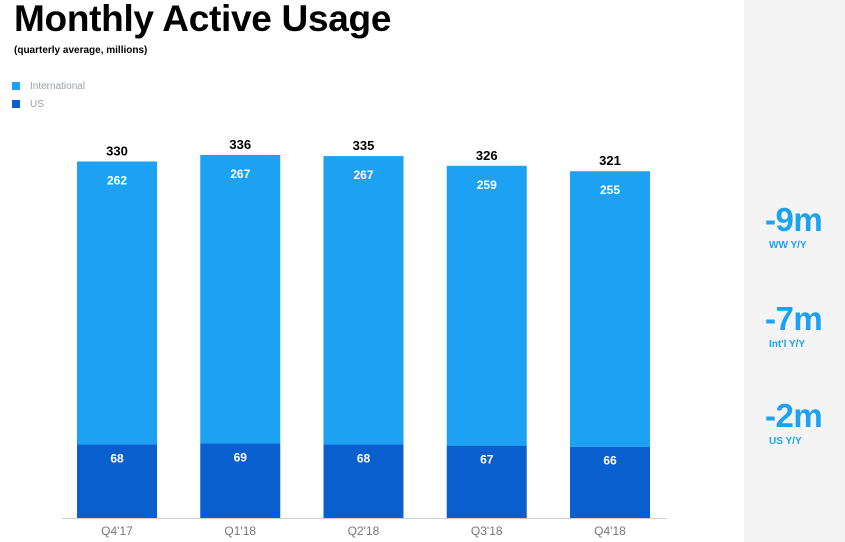  I want to click on data-label-total: 321, so click(610, 160).